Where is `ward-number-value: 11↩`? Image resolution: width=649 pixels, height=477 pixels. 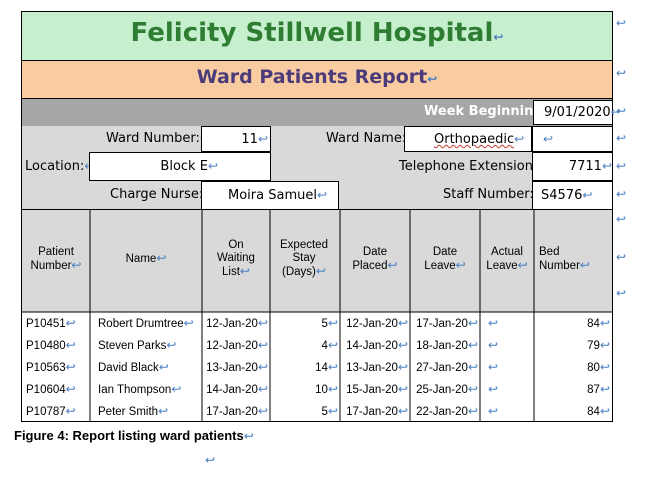
ward-number-value: 11↩ is located at coordinates (236, 139).